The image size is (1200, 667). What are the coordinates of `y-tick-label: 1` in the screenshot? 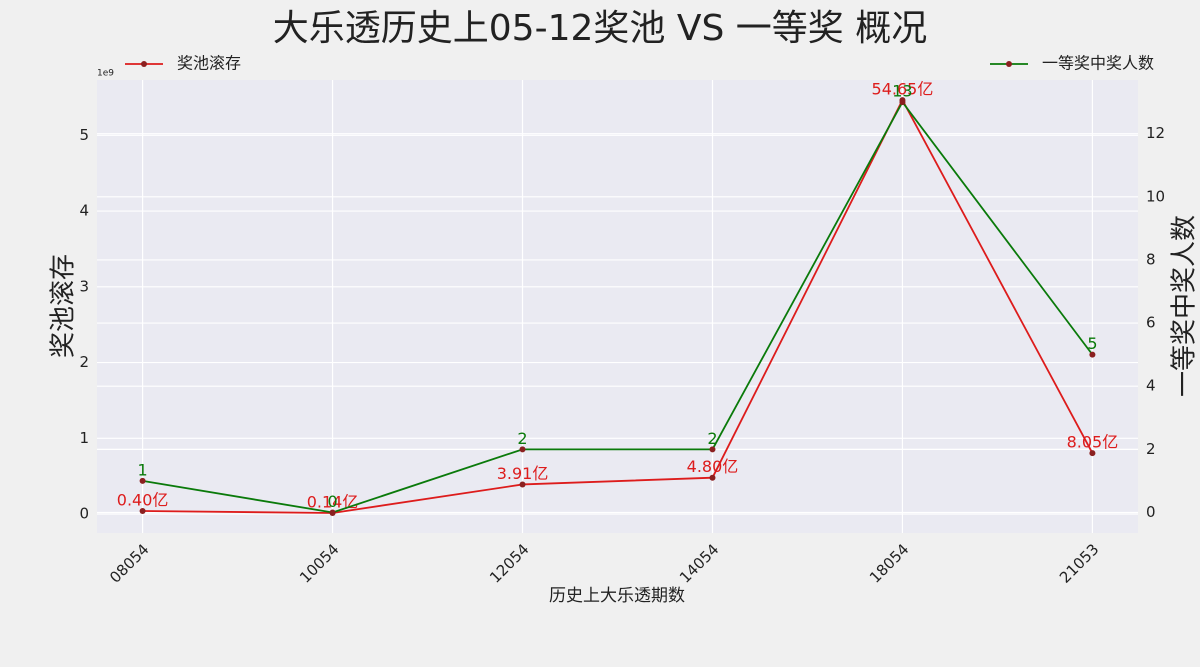 It's located at (84, 438).